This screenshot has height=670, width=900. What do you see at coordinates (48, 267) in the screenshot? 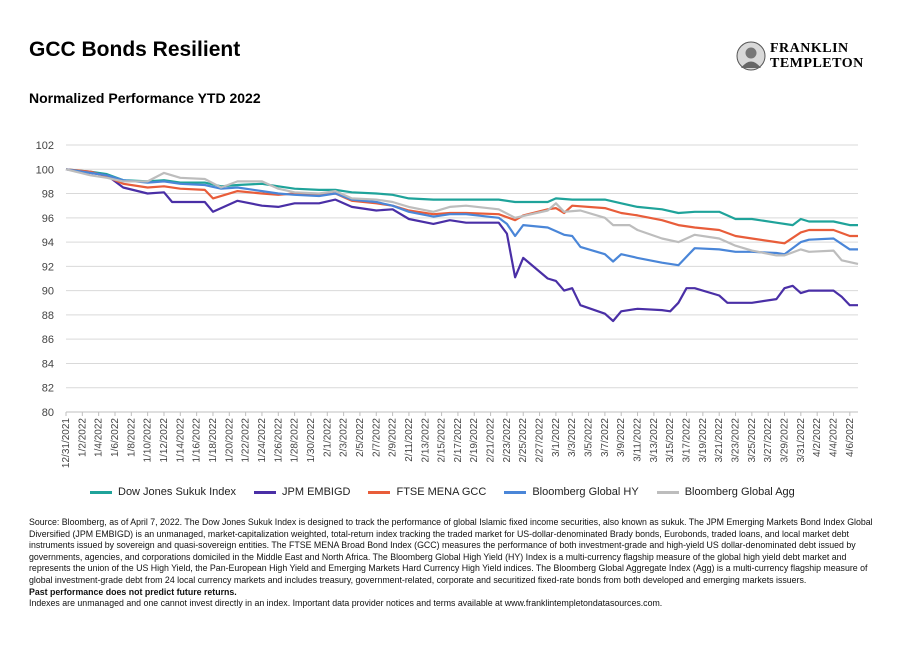
I see `y-tick-label: 92` at bounding box center [48, 267].